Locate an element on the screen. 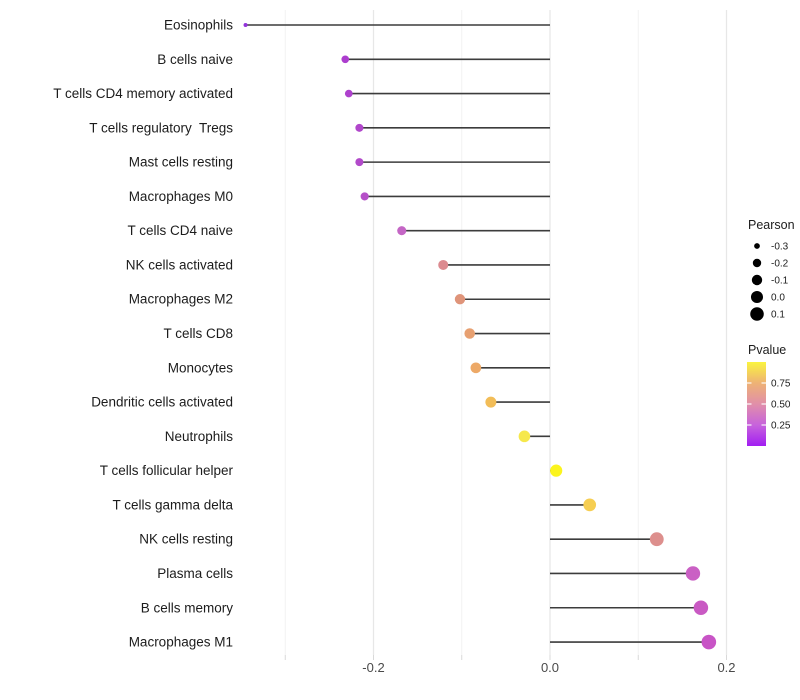 Image resolution: width=800 pixels, height=700 pixels. legend-pearson-title: Pearson is located at coordinates (771, 225).